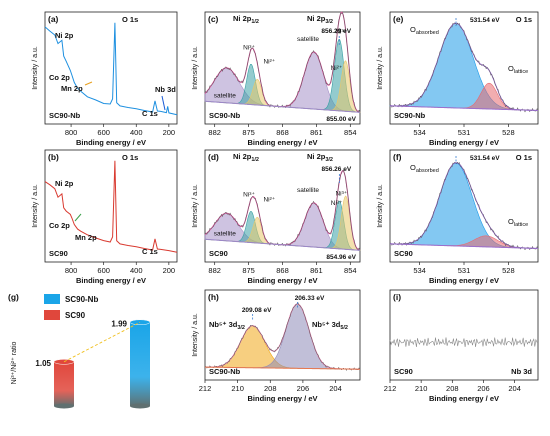  What do you see at coordinates (213, 157) in the screenshot?
I see `panel-label: (d)` at bounding box center [213, 157].